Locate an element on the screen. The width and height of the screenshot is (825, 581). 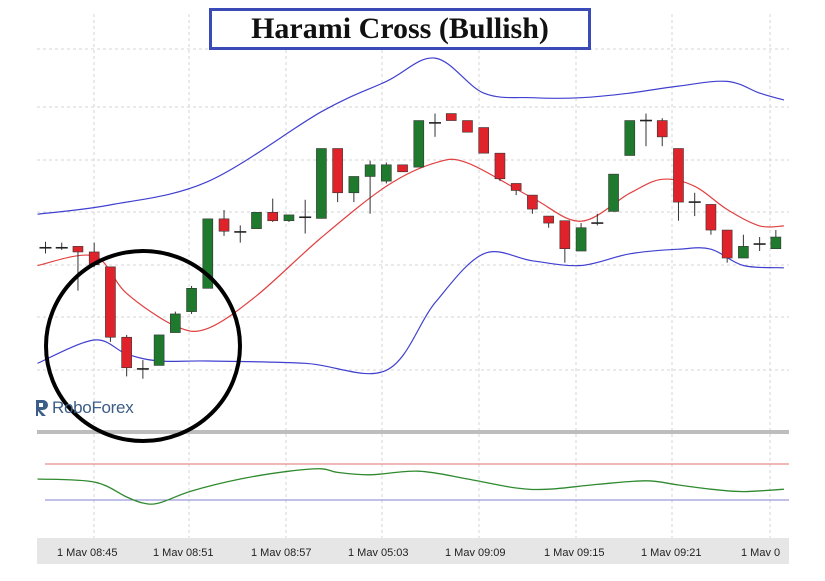
chart-title-box: Harami Cross (Bullish) is located at coordinates (400, 29).